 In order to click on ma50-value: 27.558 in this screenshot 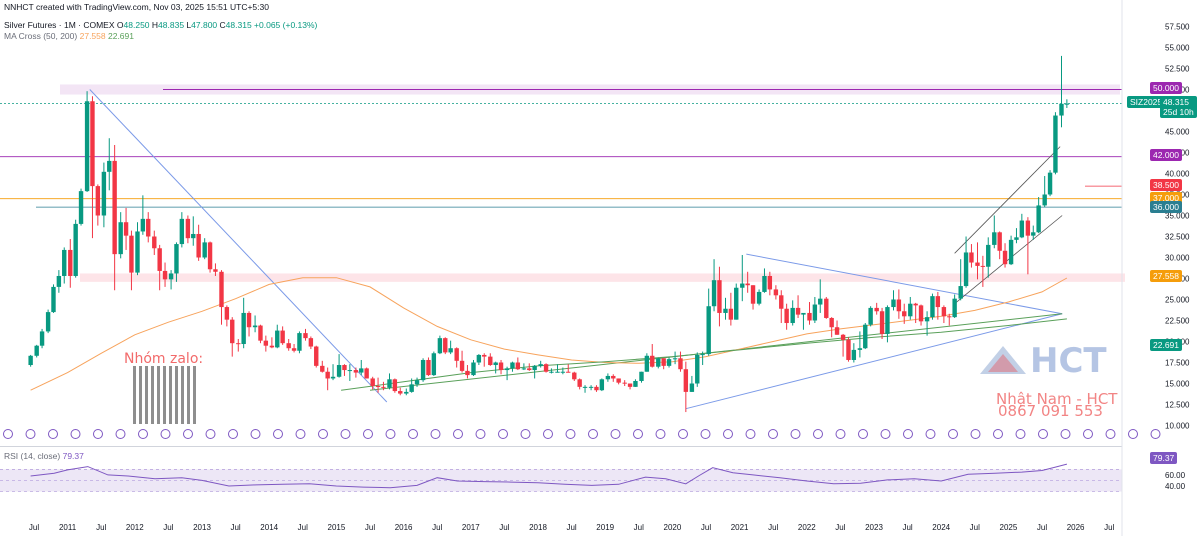, I will do `click(92, 36)`.